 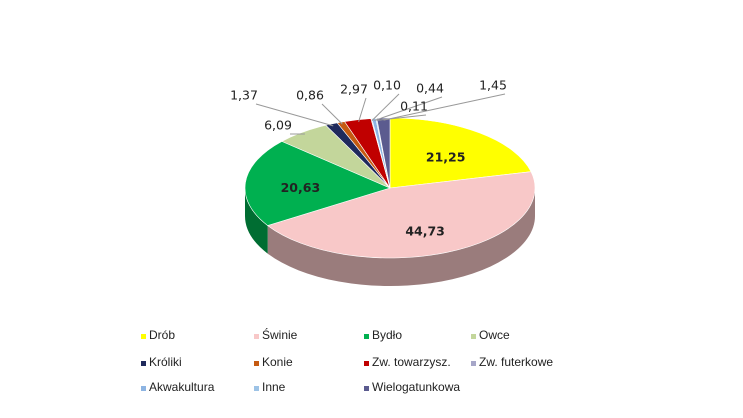 What do you see at coordinates (301, 187) in the screenshot?
I see `data-label: 20,63` at bounding box center [301, 187].